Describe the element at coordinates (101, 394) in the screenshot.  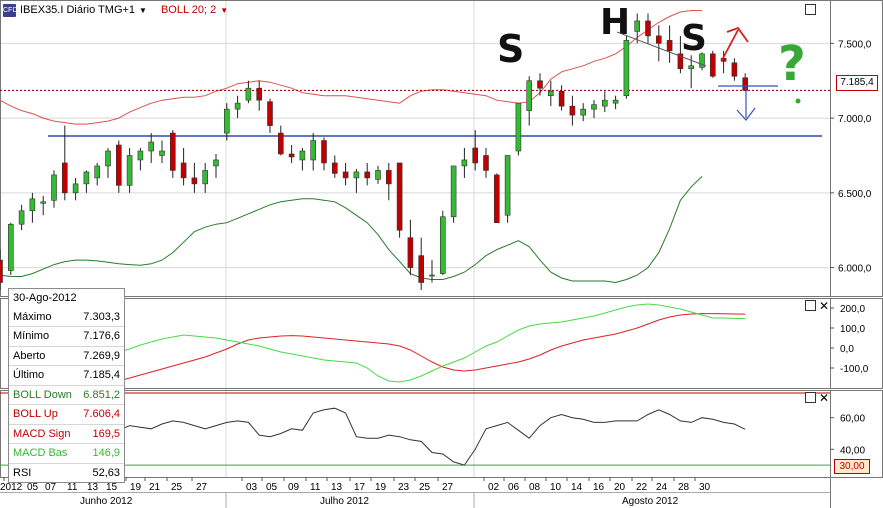
I see `info-value: 6.851,2` at that location.